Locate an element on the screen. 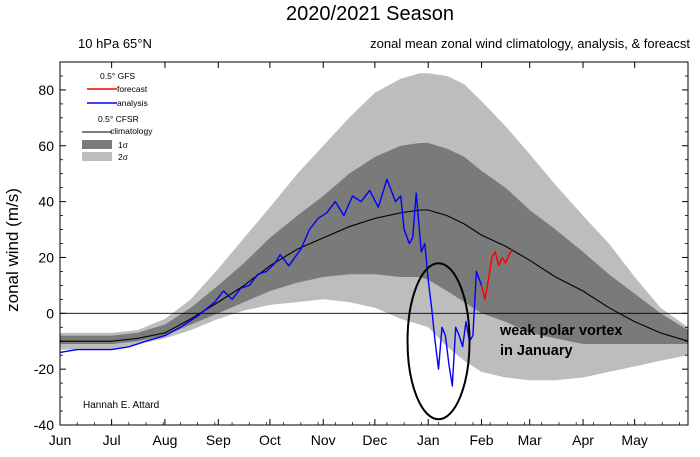 The height and width of the screenshot is (457, 700). x-tick-label: Jul is located at coordinates (112, 440).